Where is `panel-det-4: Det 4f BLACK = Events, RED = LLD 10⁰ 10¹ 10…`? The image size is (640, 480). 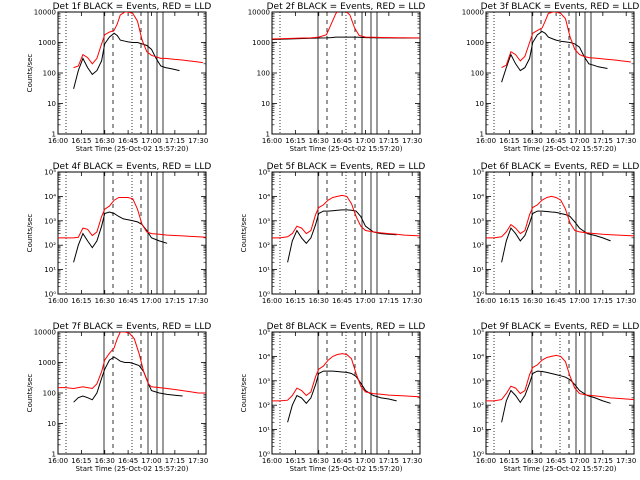
panel-det-4: Det 4f BLACK = Events, RED = LLD 10⁰ 10¹ 10… is located at coordinates (118, 233).